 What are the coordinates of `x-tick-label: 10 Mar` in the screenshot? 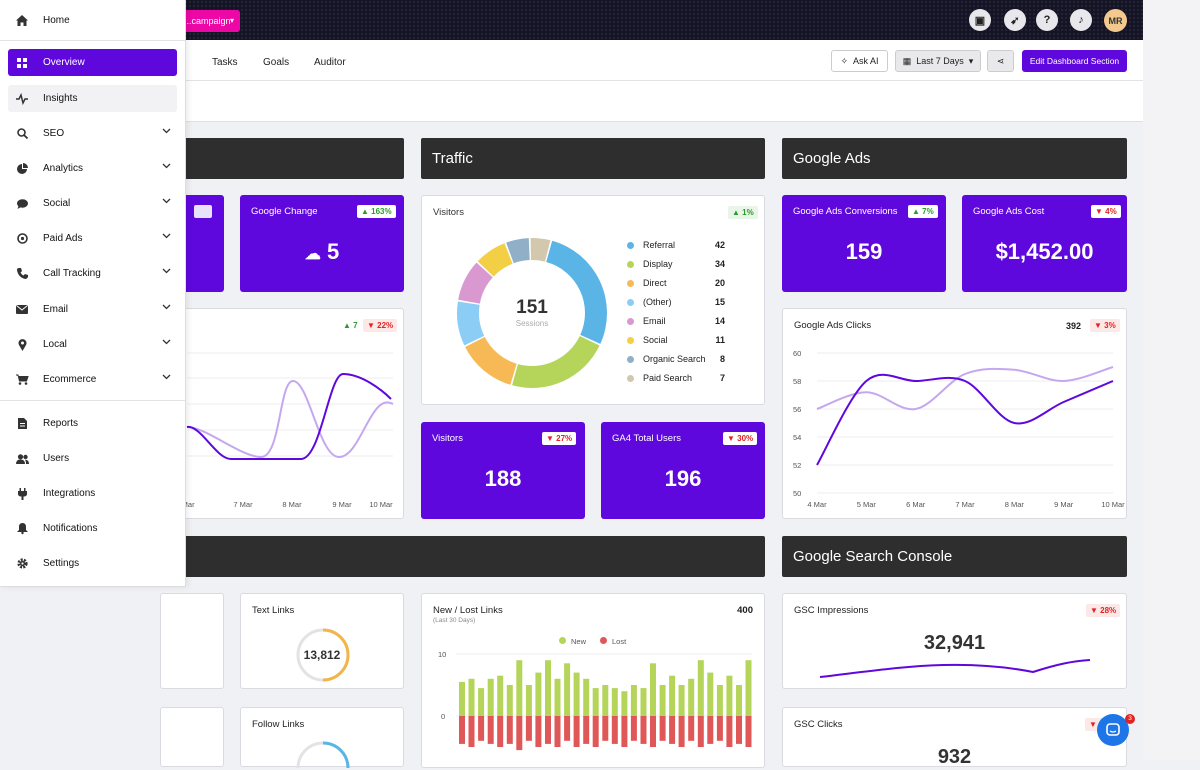 It's located at (1113, 504).